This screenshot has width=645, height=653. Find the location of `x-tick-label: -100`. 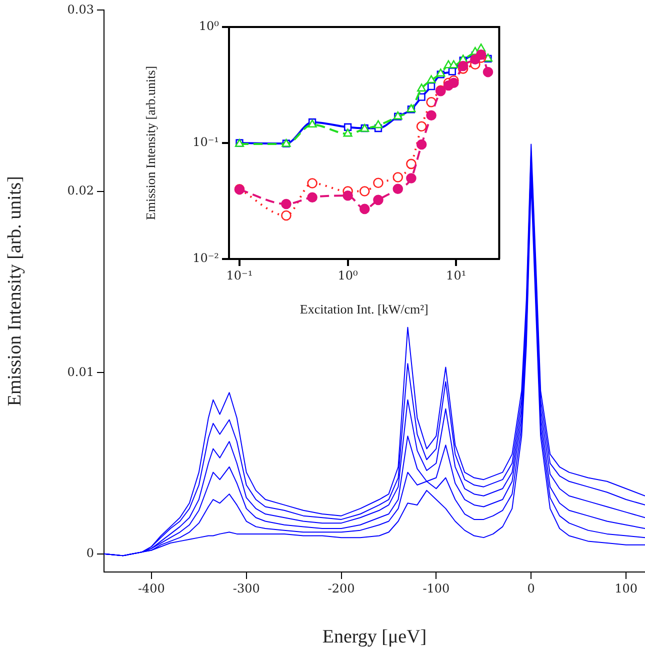

x-tick-label: -100 is located at coordinates (436, 588).